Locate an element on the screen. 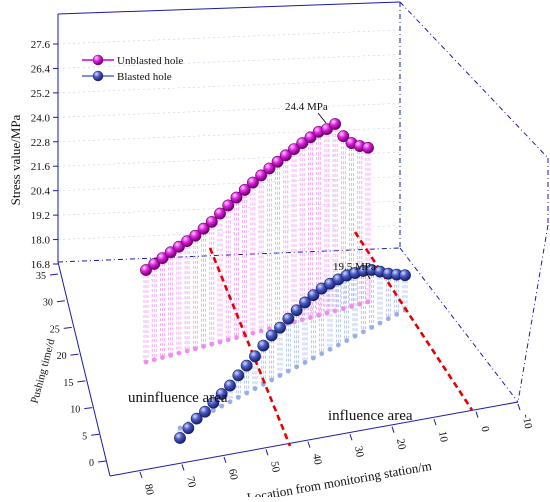  location-tick-label: 10 is located at coordinates (443, 436).